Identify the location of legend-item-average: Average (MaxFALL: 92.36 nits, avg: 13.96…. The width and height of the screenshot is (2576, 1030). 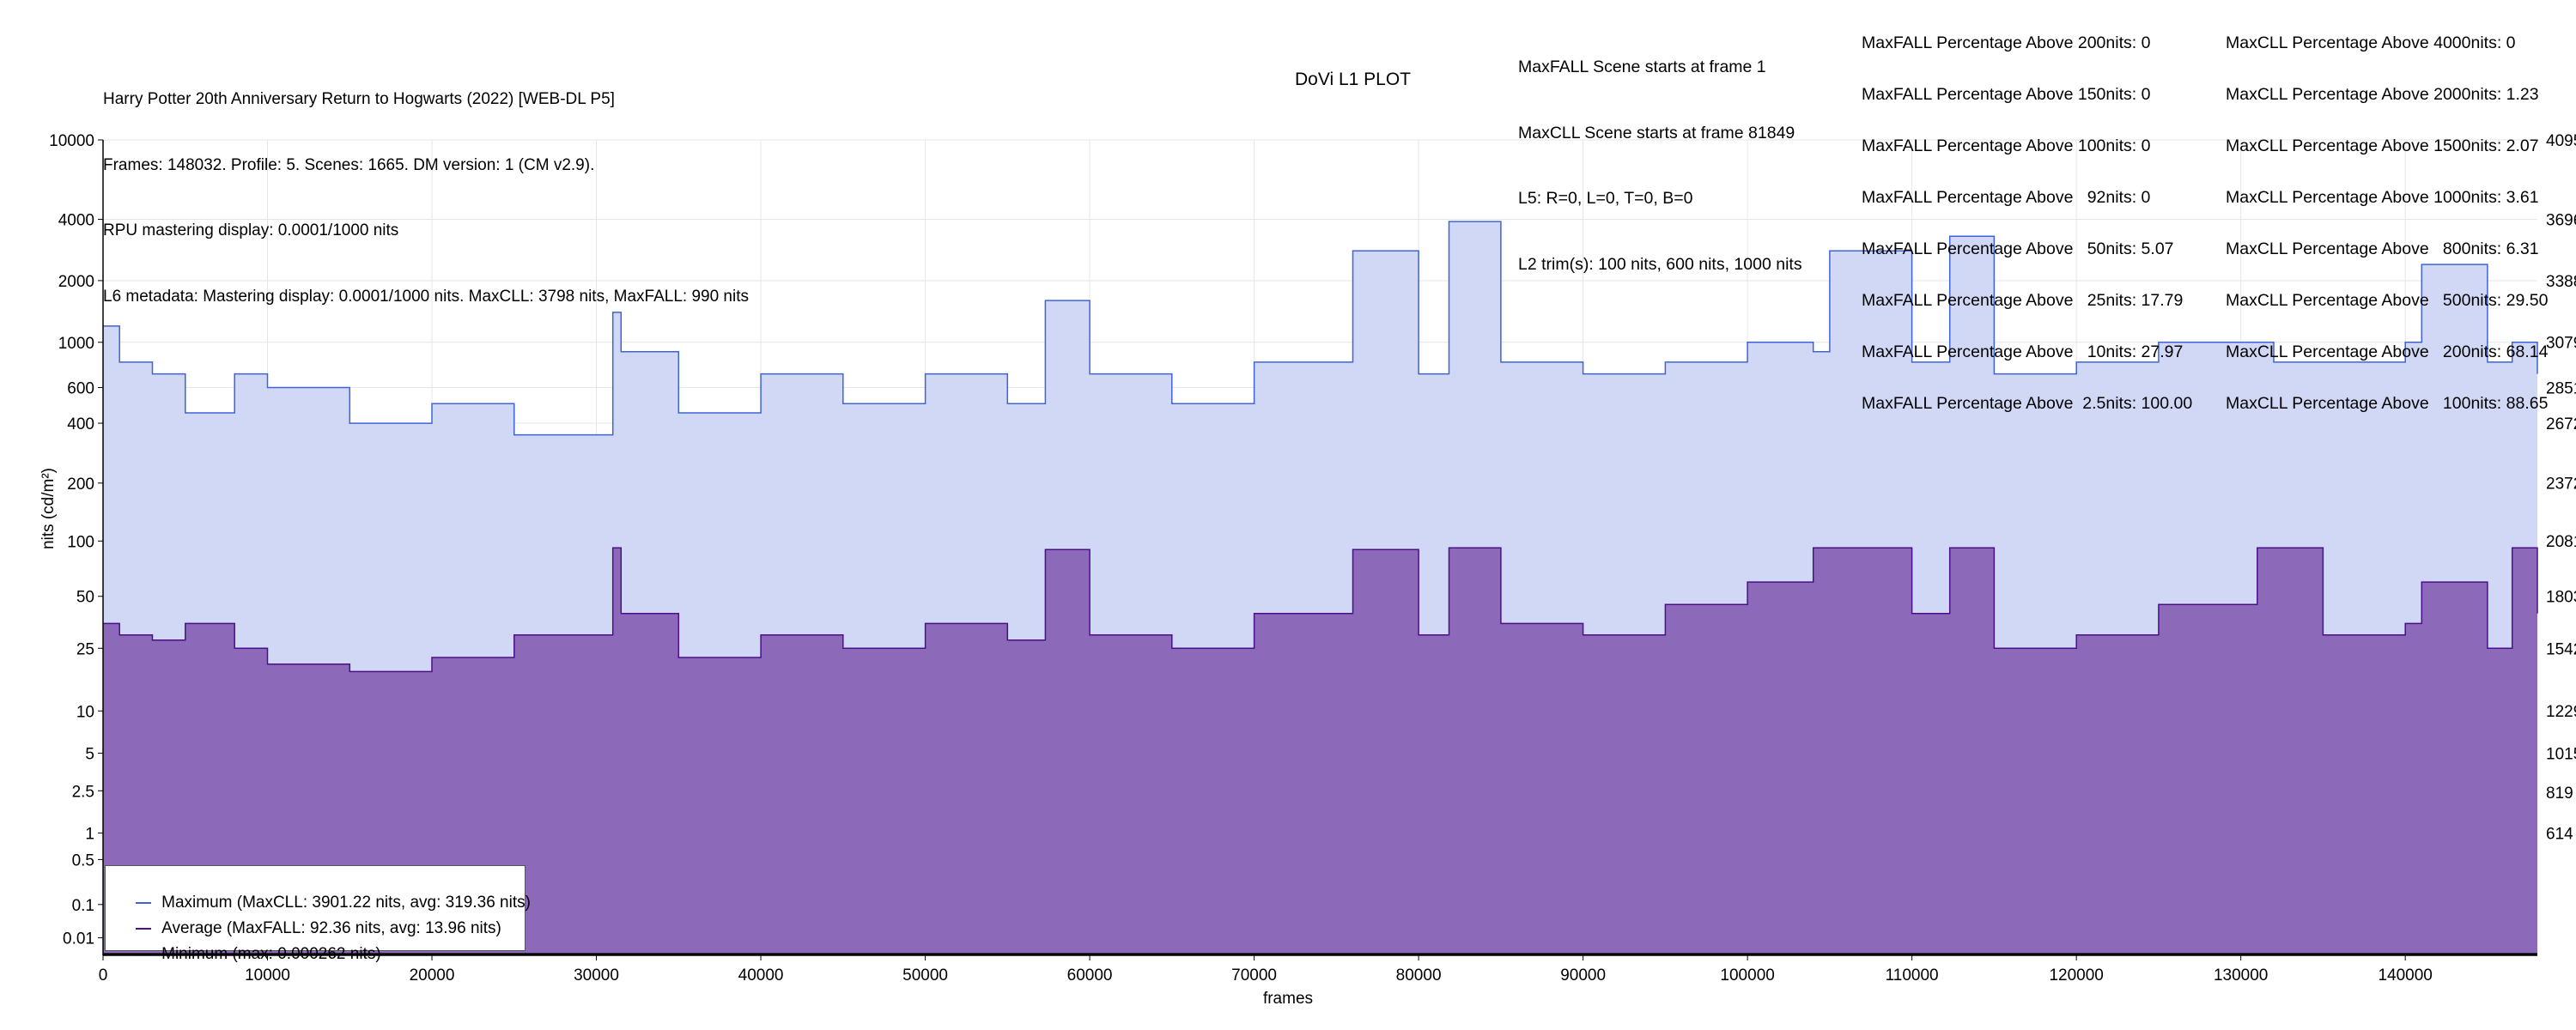
(310, 928).